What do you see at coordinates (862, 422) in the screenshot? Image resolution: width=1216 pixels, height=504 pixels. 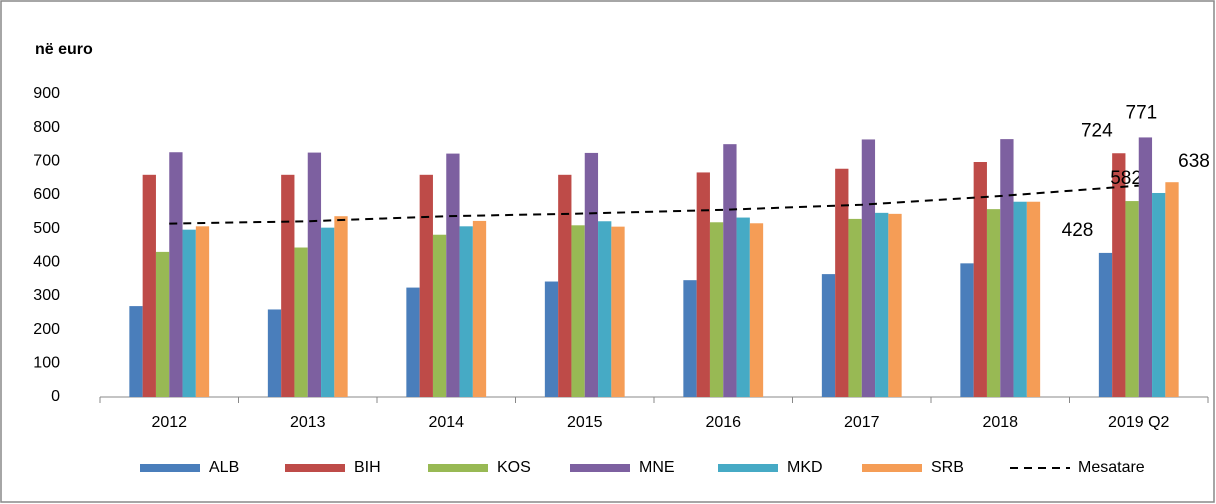 I see `x-tick-label: 2017` at bounding box center [862, 422].